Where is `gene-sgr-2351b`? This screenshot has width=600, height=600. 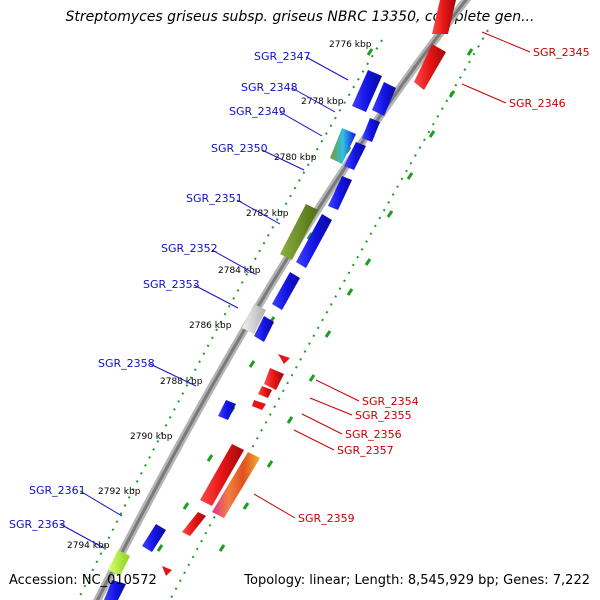 gene-sgr-2351b is located at coordinates (314, 241).